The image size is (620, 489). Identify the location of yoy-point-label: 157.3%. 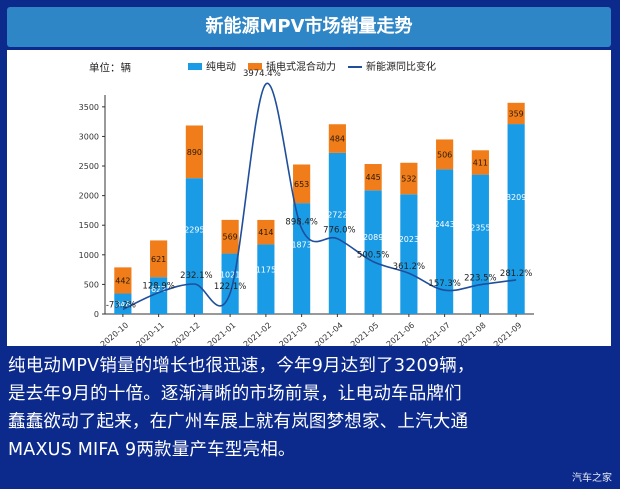
(444, 284).